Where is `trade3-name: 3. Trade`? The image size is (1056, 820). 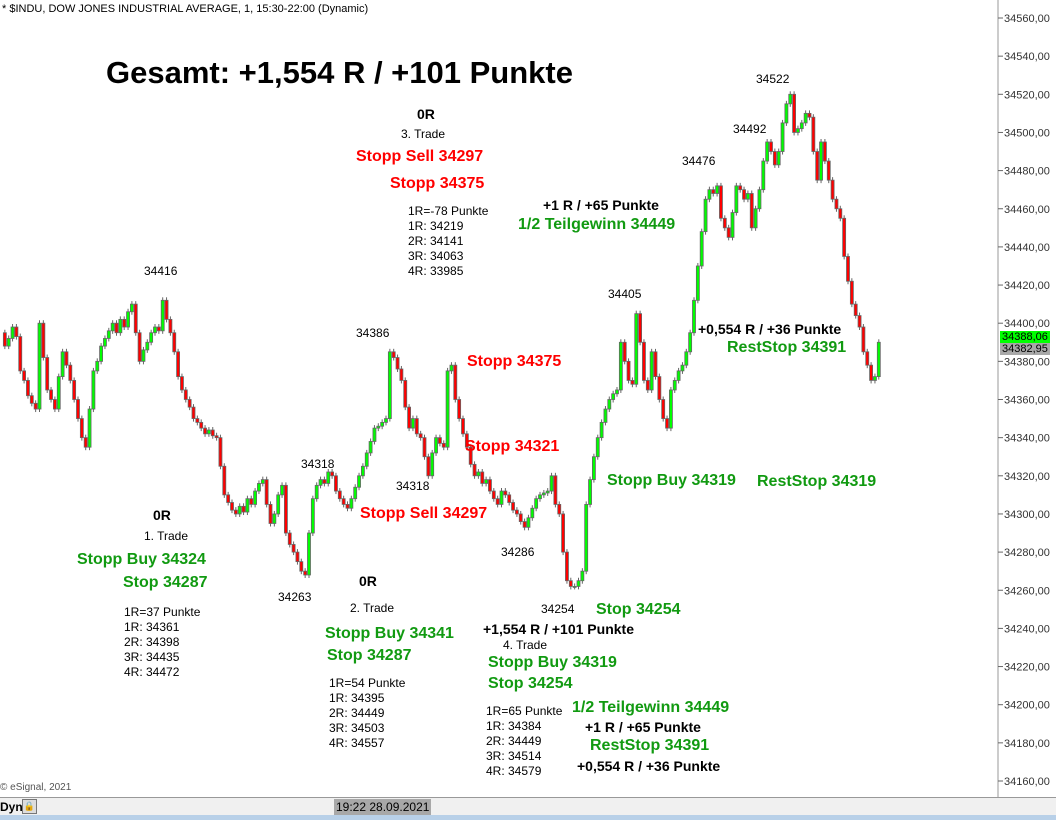
trade3-name: 3. Trade is located at coordinates (423, 134).